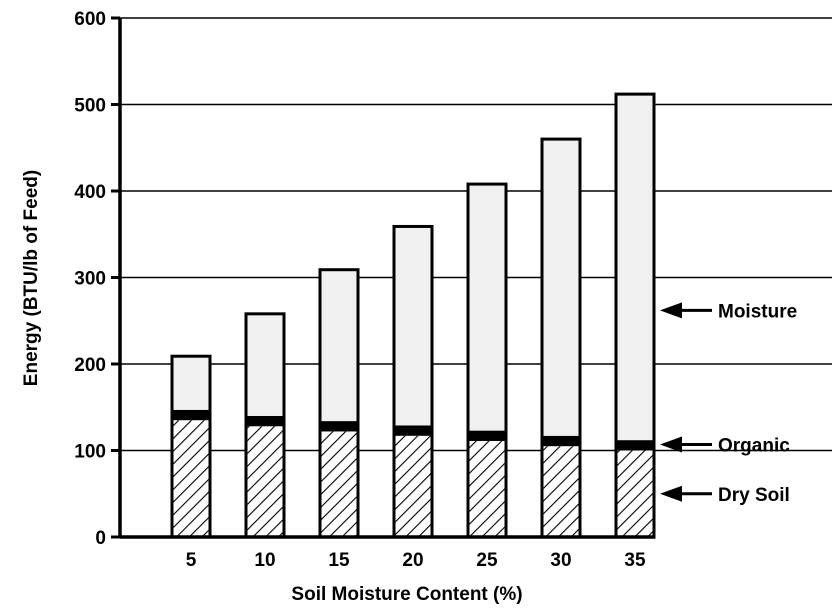  What do you see at coordinates (90, 365) in the screenshot?
I see `y-tick-label: 200` at bounding box center [90, 365].